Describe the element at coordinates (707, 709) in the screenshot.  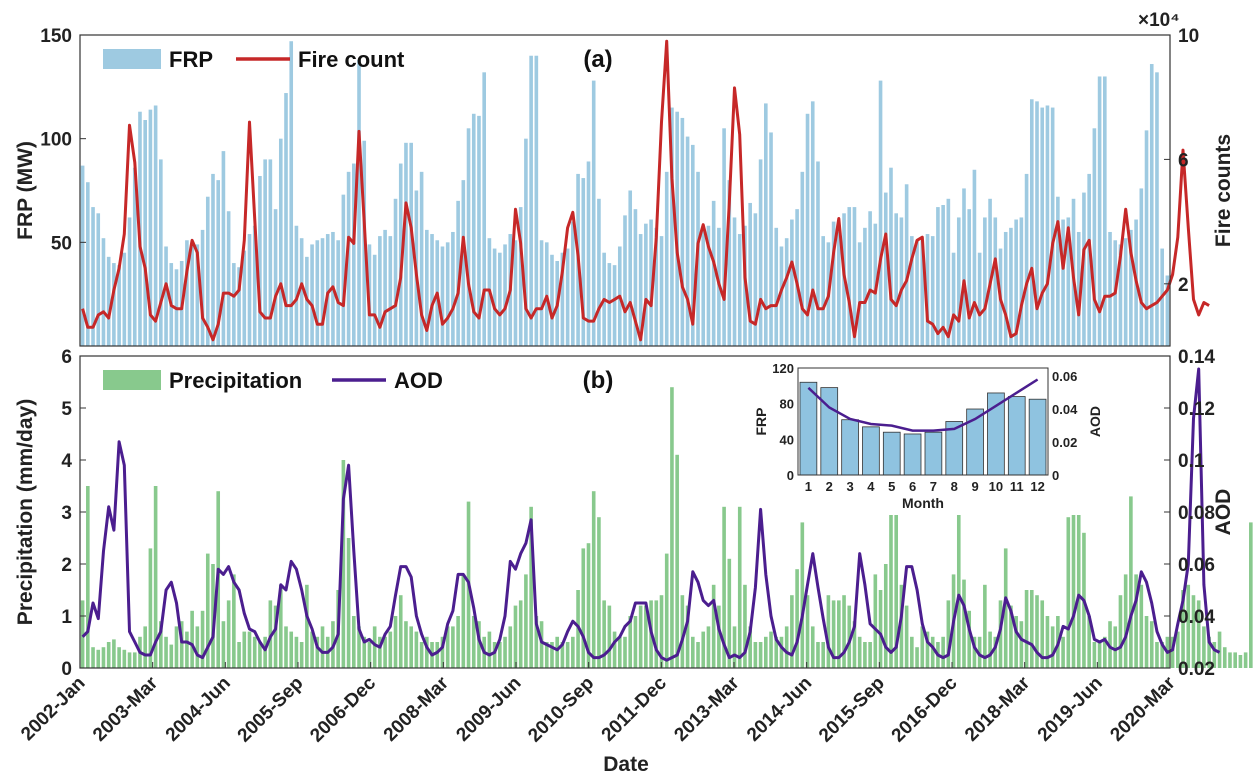
I see `x-tick-label: 2013-Mar` at that location.